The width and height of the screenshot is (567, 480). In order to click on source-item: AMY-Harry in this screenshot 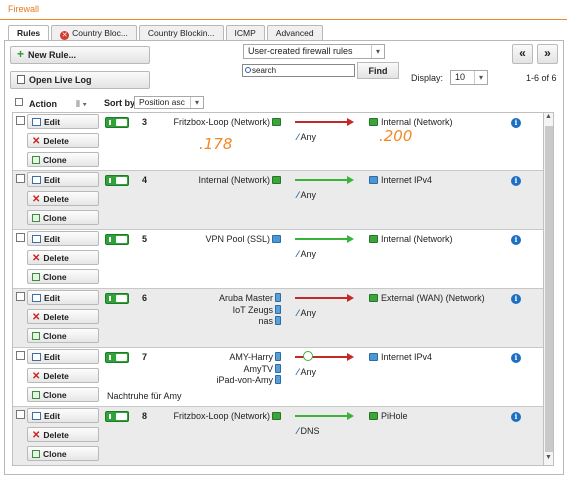, I will do `click(248, 358)`.